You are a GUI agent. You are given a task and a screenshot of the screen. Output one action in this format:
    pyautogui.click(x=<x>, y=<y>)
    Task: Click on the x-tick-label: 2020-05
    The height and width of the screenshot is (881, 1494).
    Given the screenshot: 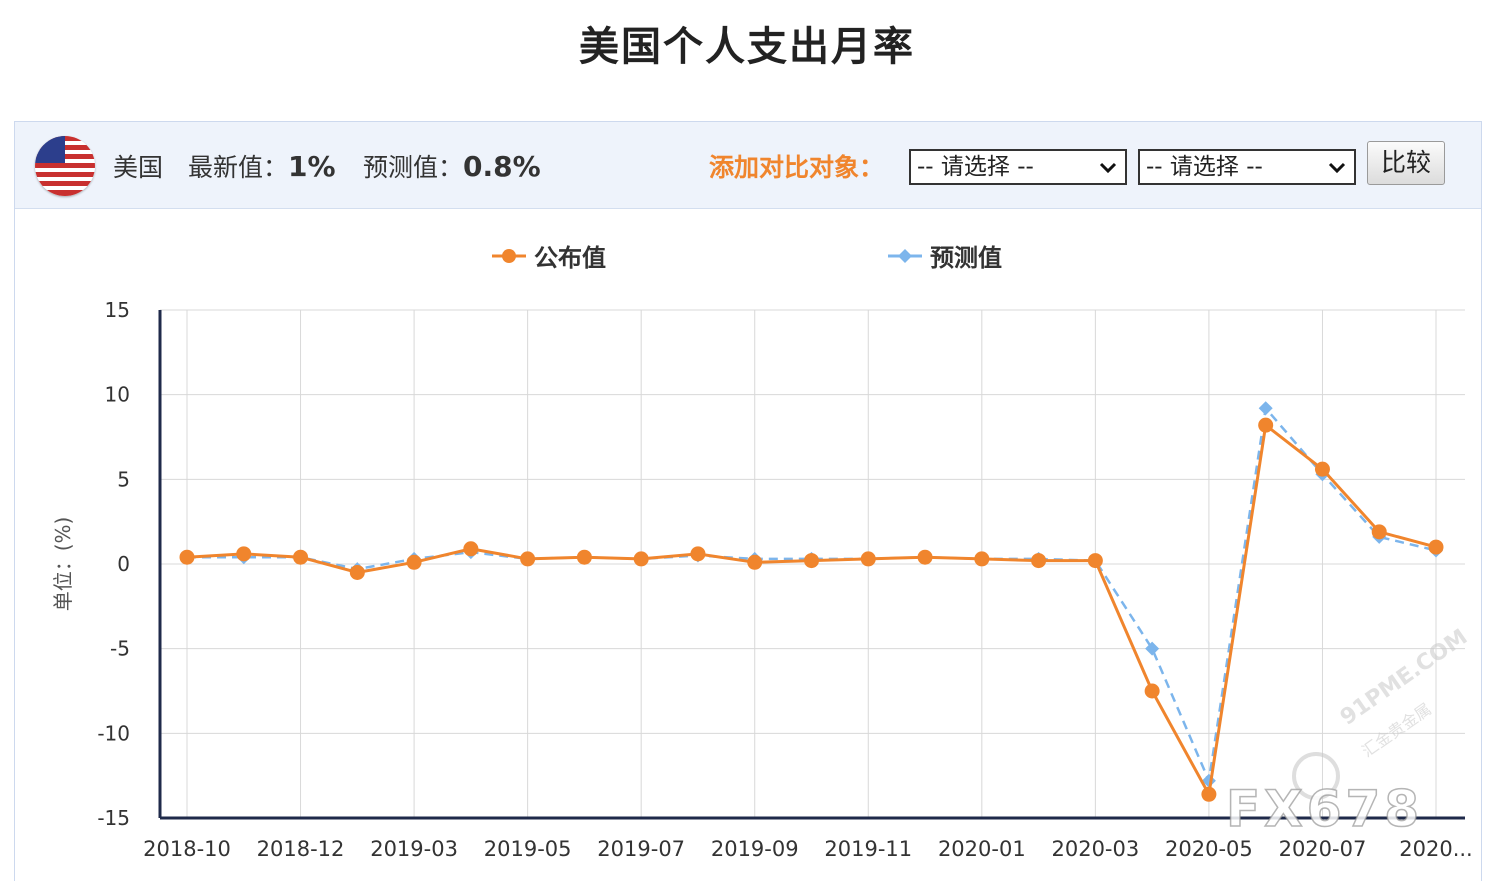 What is the action you would take?
    pyautogui.click(x=1209, y=849)
    